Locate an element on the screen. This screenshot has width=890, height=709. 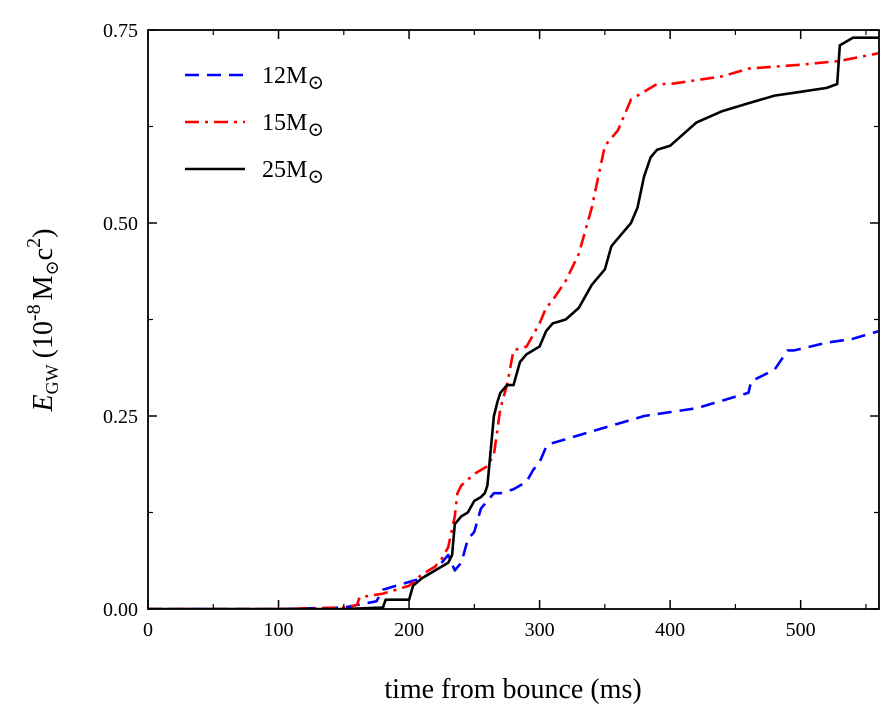
y-tick-label: 0.00 is located at coordinates (120, 610).